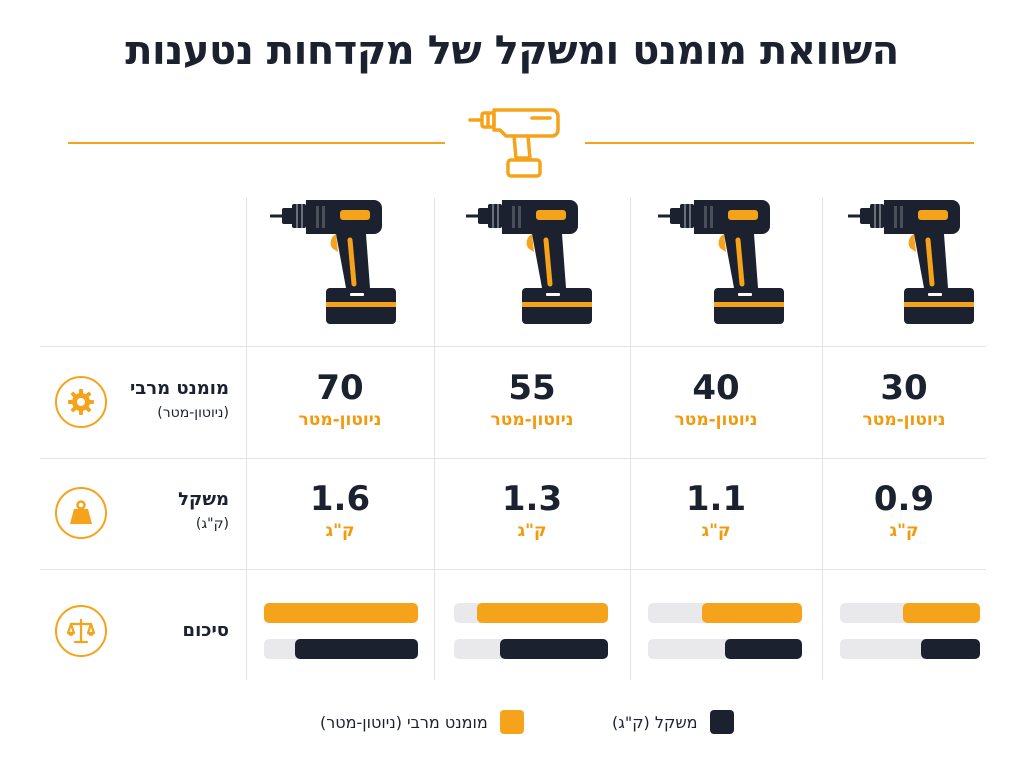  What do you see at coordinates (721, 722) in the screenshot?
I see `legend-swatch-weight` at bounding box center [721, 722].